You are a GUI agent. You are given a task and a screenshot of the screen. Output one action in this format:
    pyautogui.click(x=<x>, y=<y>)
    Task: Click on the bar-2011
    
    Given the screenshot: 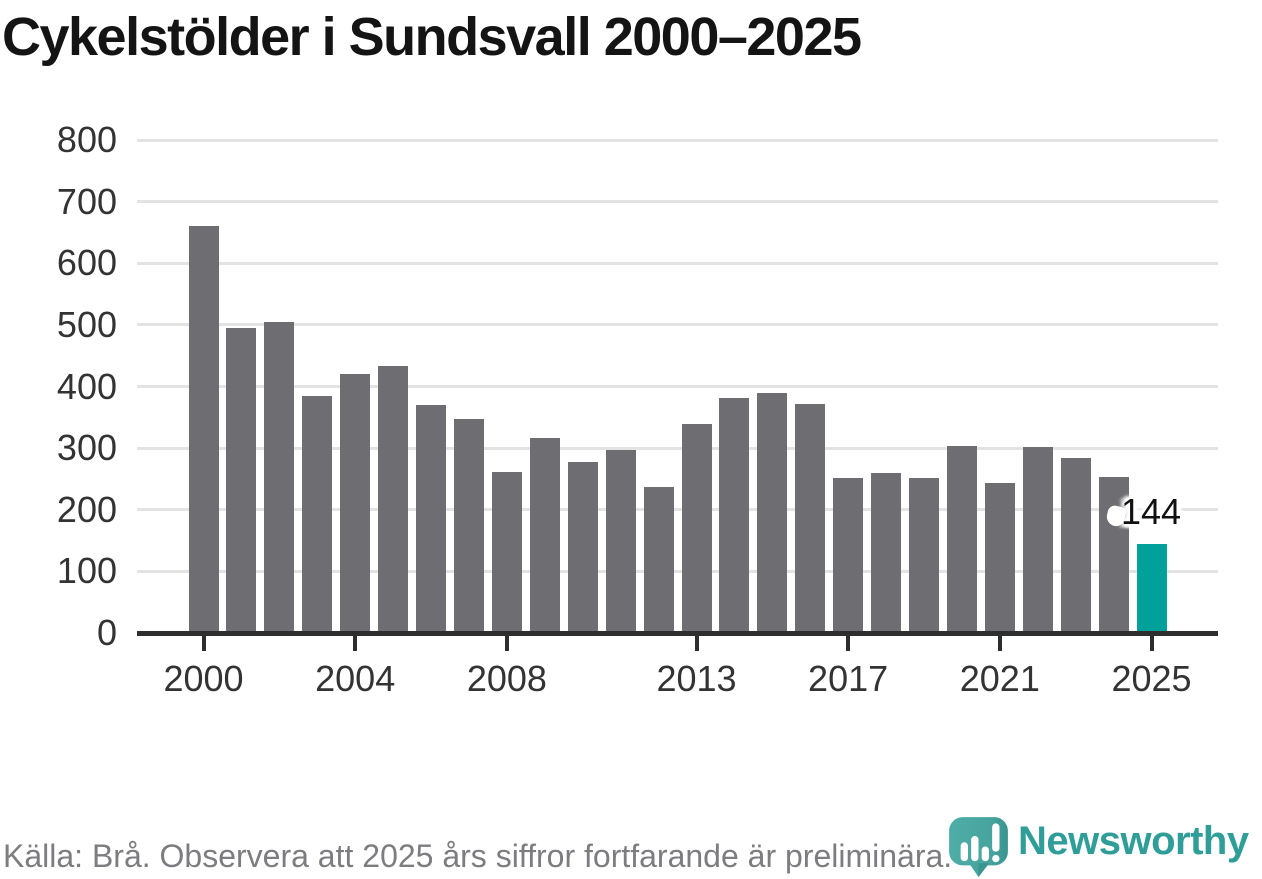 What is the action you would take?
    pyautogui.click(x=620, y=541)
    